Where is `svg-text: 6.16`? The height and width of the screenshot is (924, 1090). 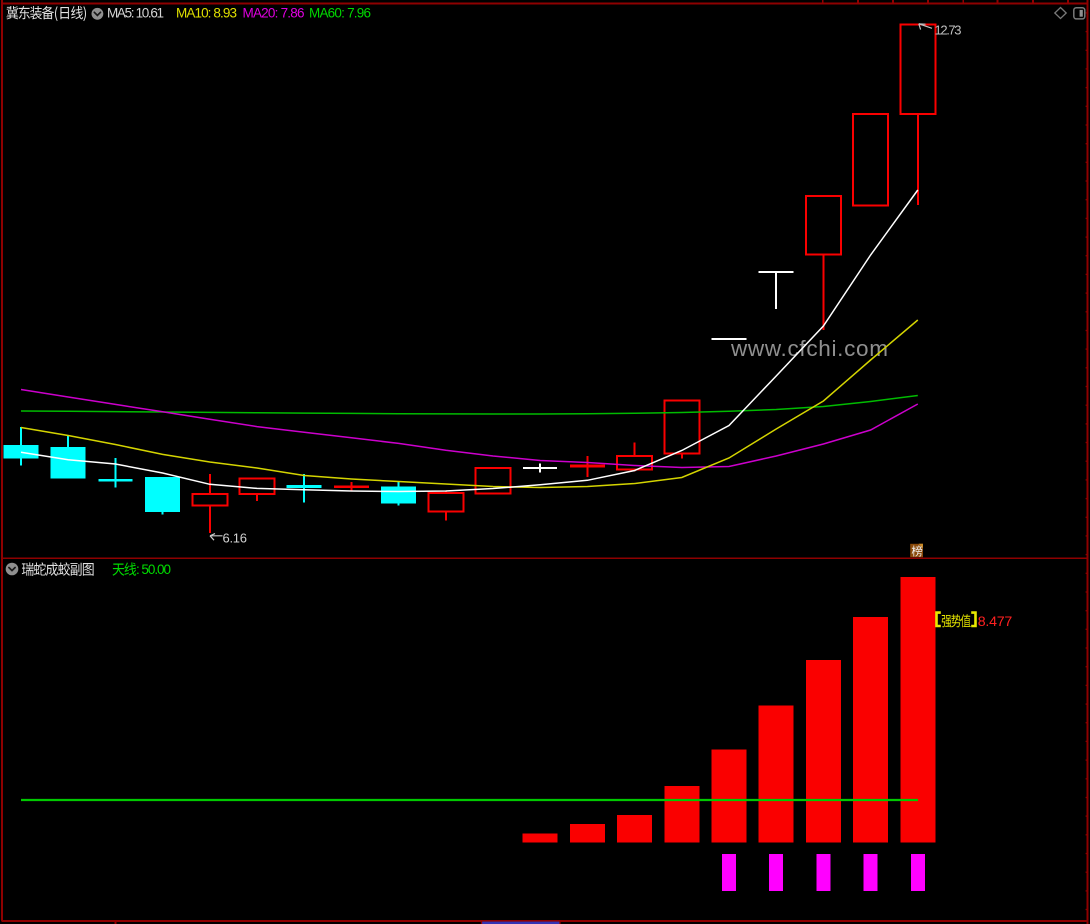 svg-text: 6.16 is located at coordinates (235, 538).